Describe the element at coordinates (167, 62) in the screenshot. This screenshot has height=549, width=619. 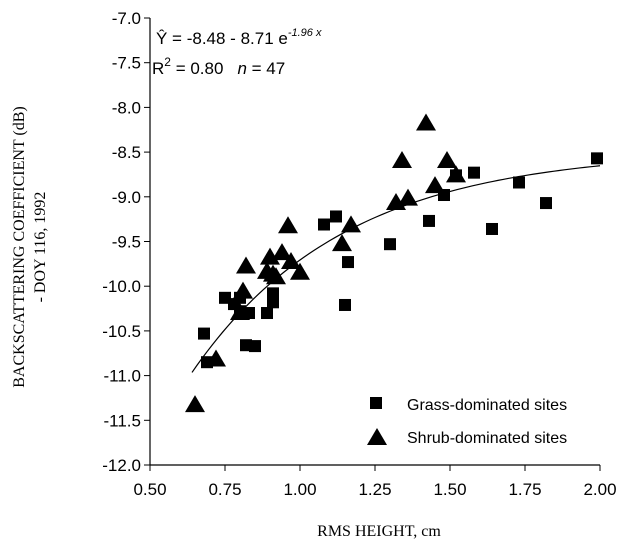
I see `r2-superscript: 2` at that location.